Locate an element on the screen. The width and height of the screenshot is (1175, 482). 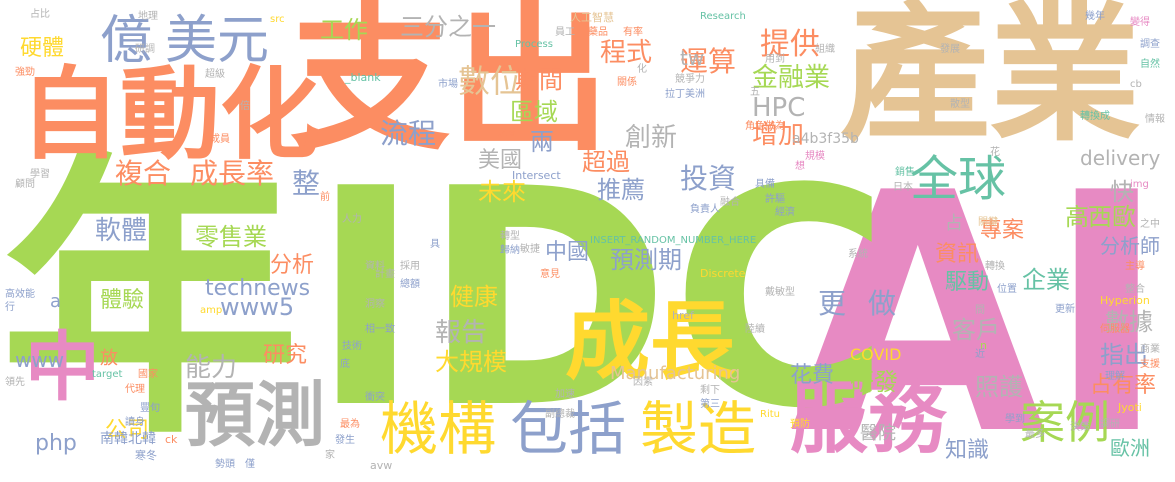
cloud-word: 照護 is located at coordinates (999, 387).